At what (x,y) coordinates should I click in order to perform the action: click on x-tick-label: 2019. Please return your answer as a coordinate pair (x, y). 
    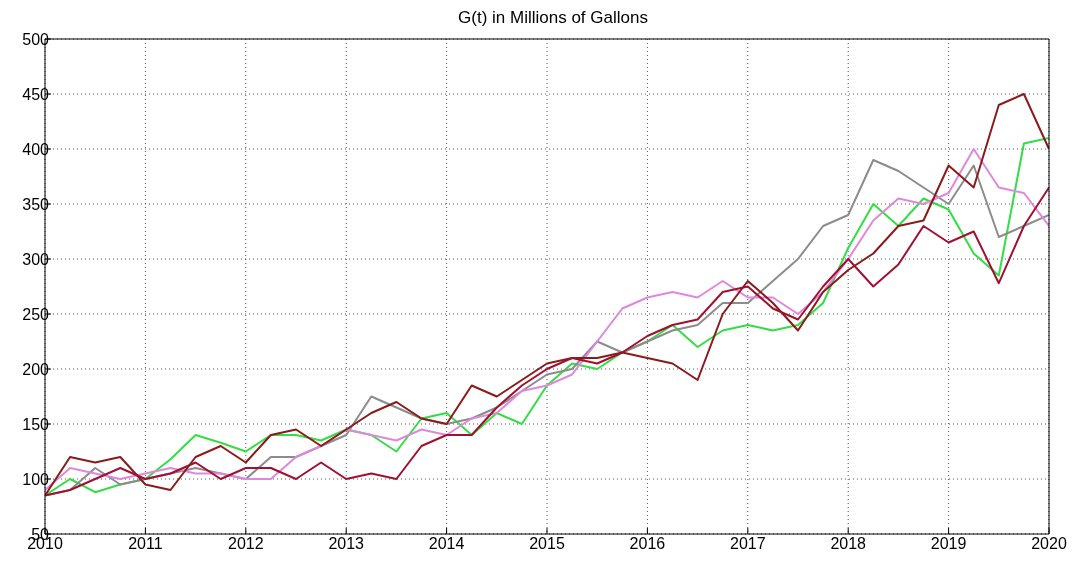
    Looking at the image, I should click on (948, 544).